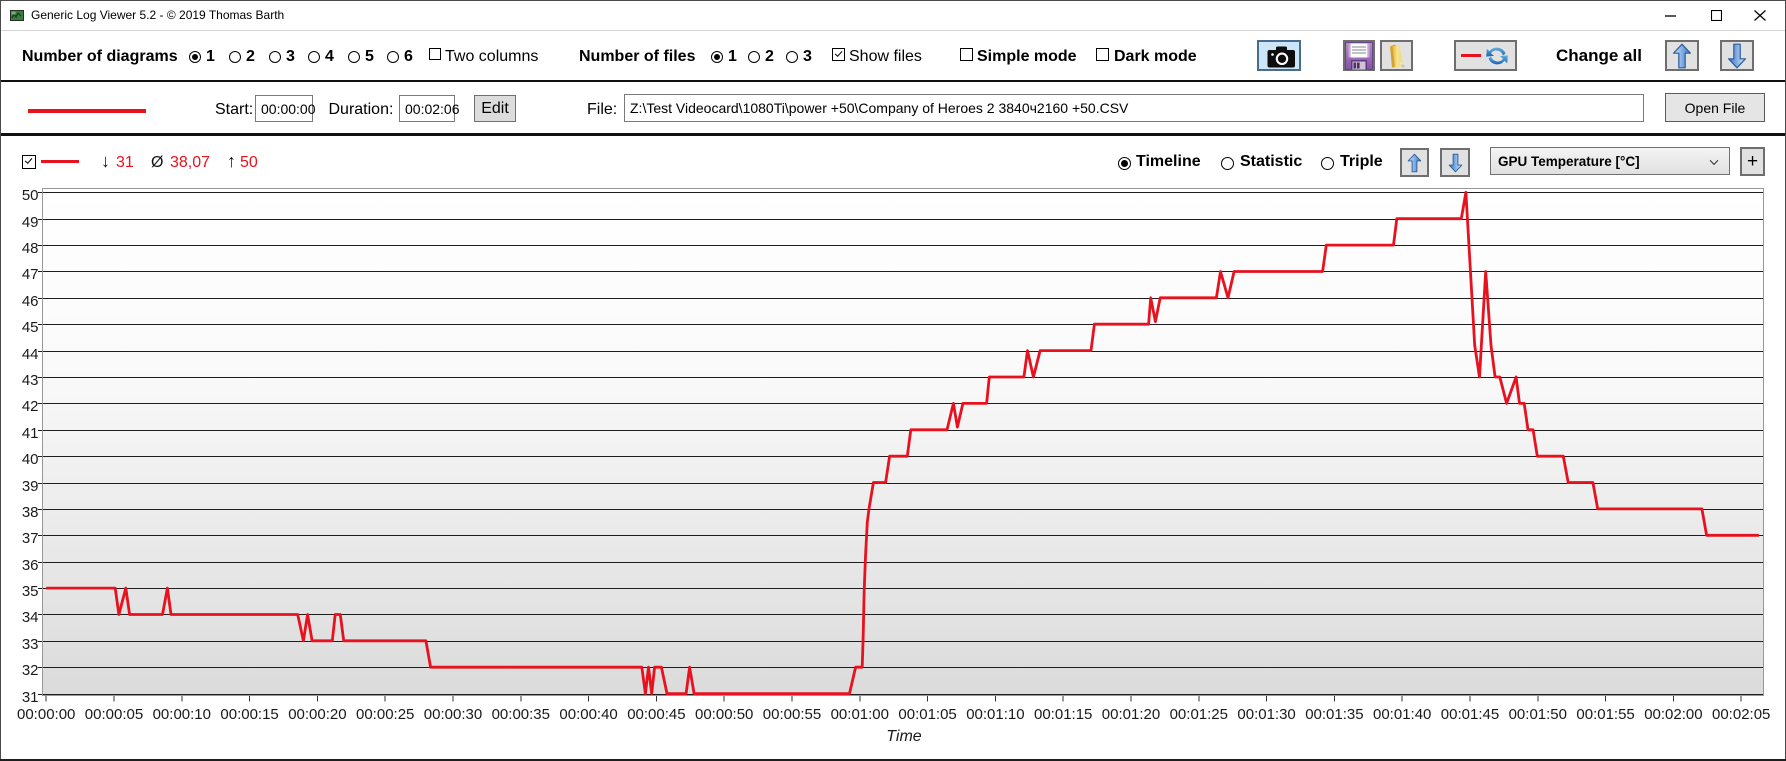 Image resolution: width=1786 pixels, height=761 pixels. Describe the element at coordinates (927, 714) in the screenshot. I see `svg-text: 00:01:05` at that location.